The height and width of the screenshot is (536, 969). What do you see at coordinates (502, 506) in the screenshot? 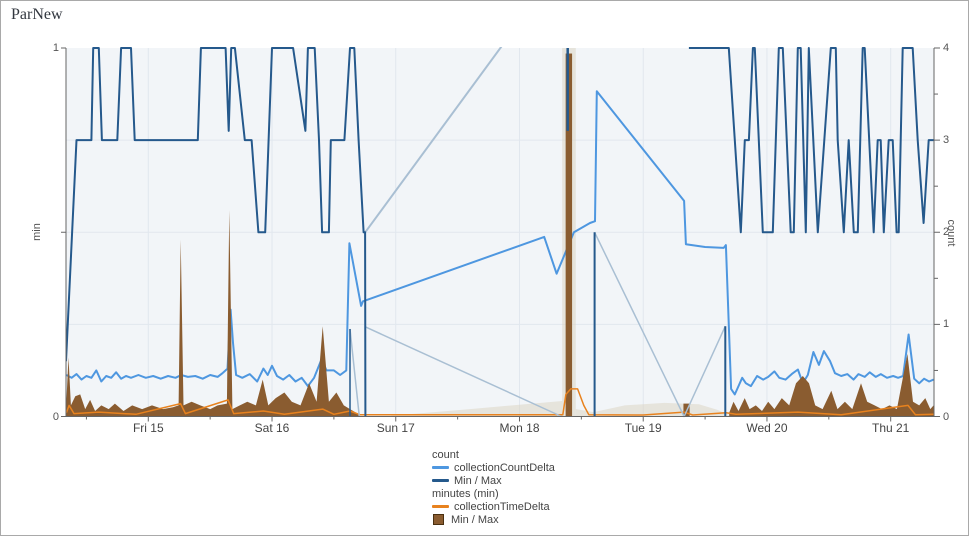
I see `legend-item-label: collectionTimeDelta` at bounding box center [502, 506].